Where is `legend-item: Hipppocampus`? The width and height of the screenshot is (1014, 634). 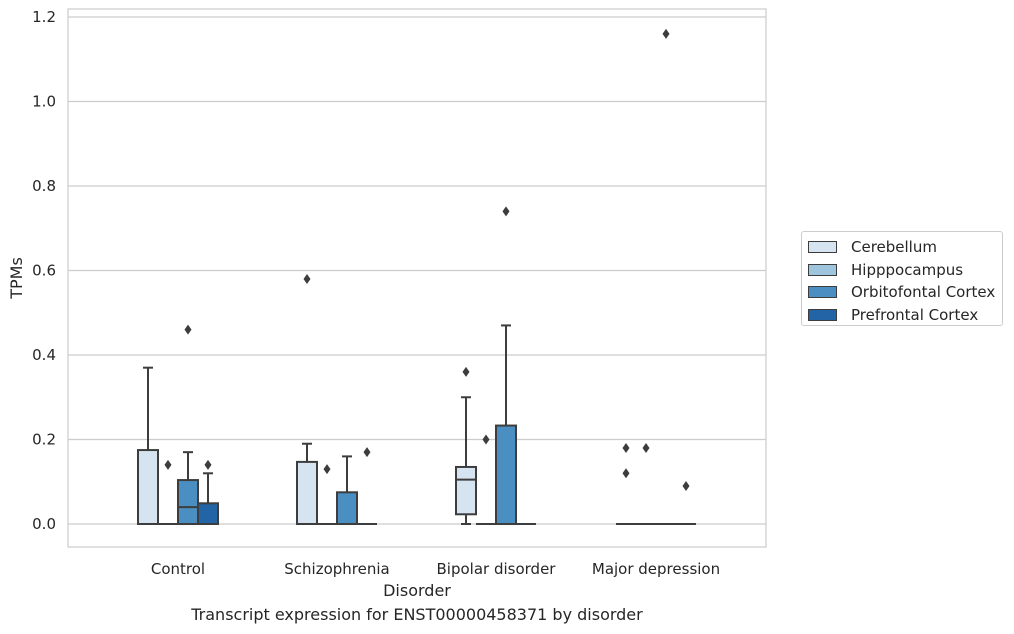
legend-item: Hipppocampus is located at coordinates (905, 270).